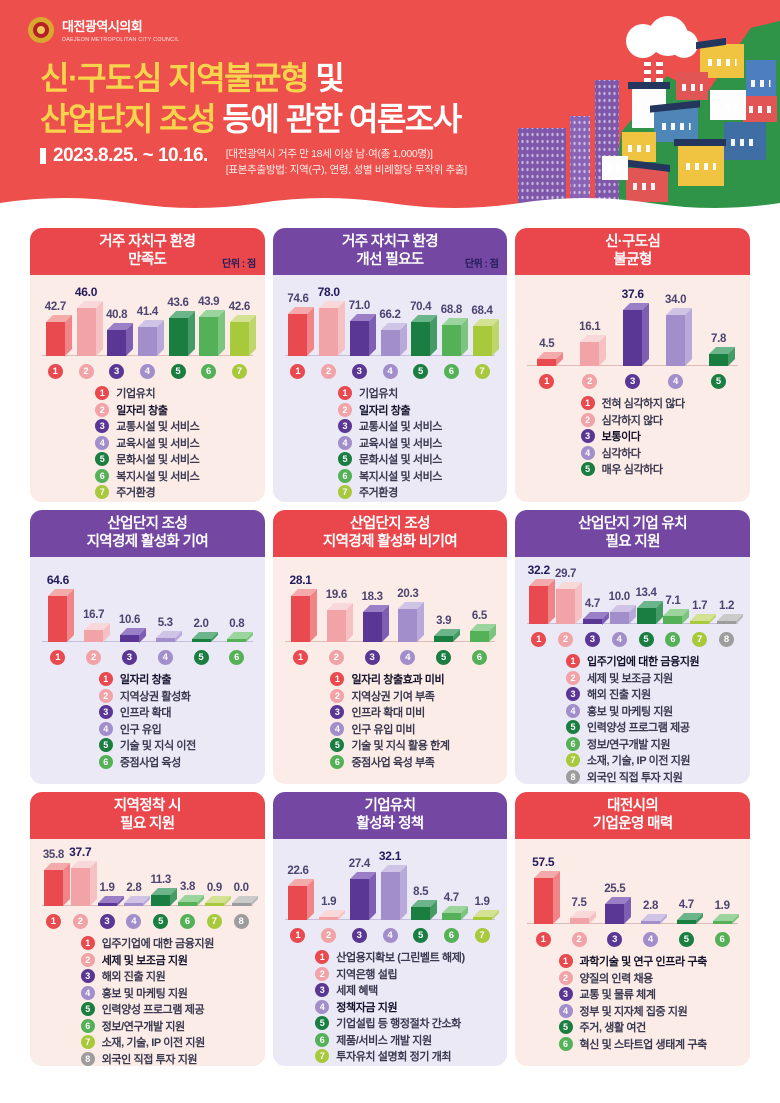 The height and width of the screenshot is (1103, 780). I want to click on bar-slot: 4.5 1, so click(546, 333).